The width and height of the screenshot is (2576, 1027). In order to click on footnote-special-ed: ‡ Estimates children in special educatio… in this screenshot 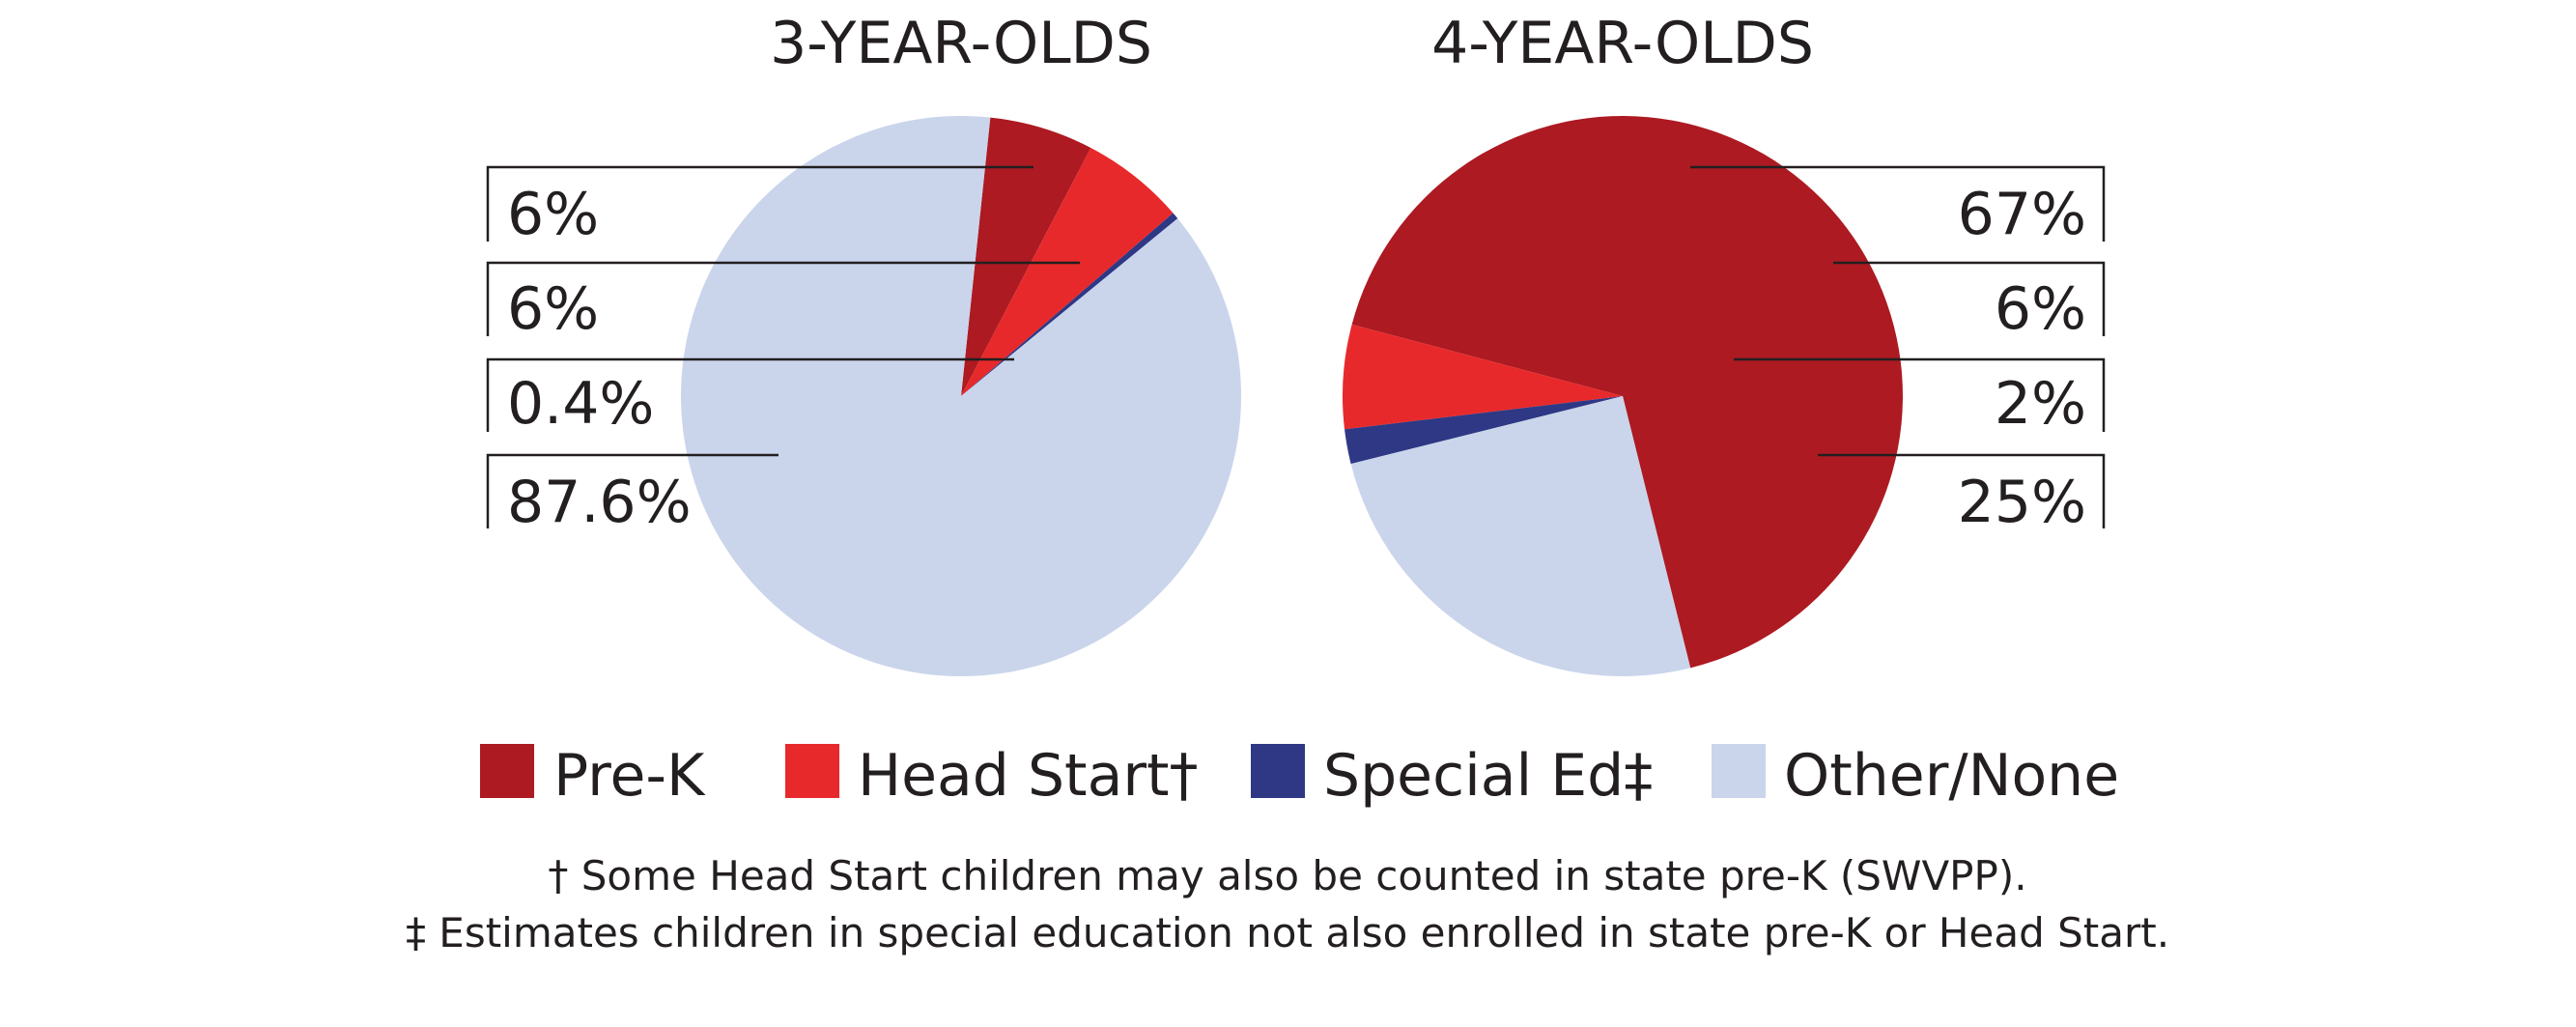, I will do `click(1287, 933)`.